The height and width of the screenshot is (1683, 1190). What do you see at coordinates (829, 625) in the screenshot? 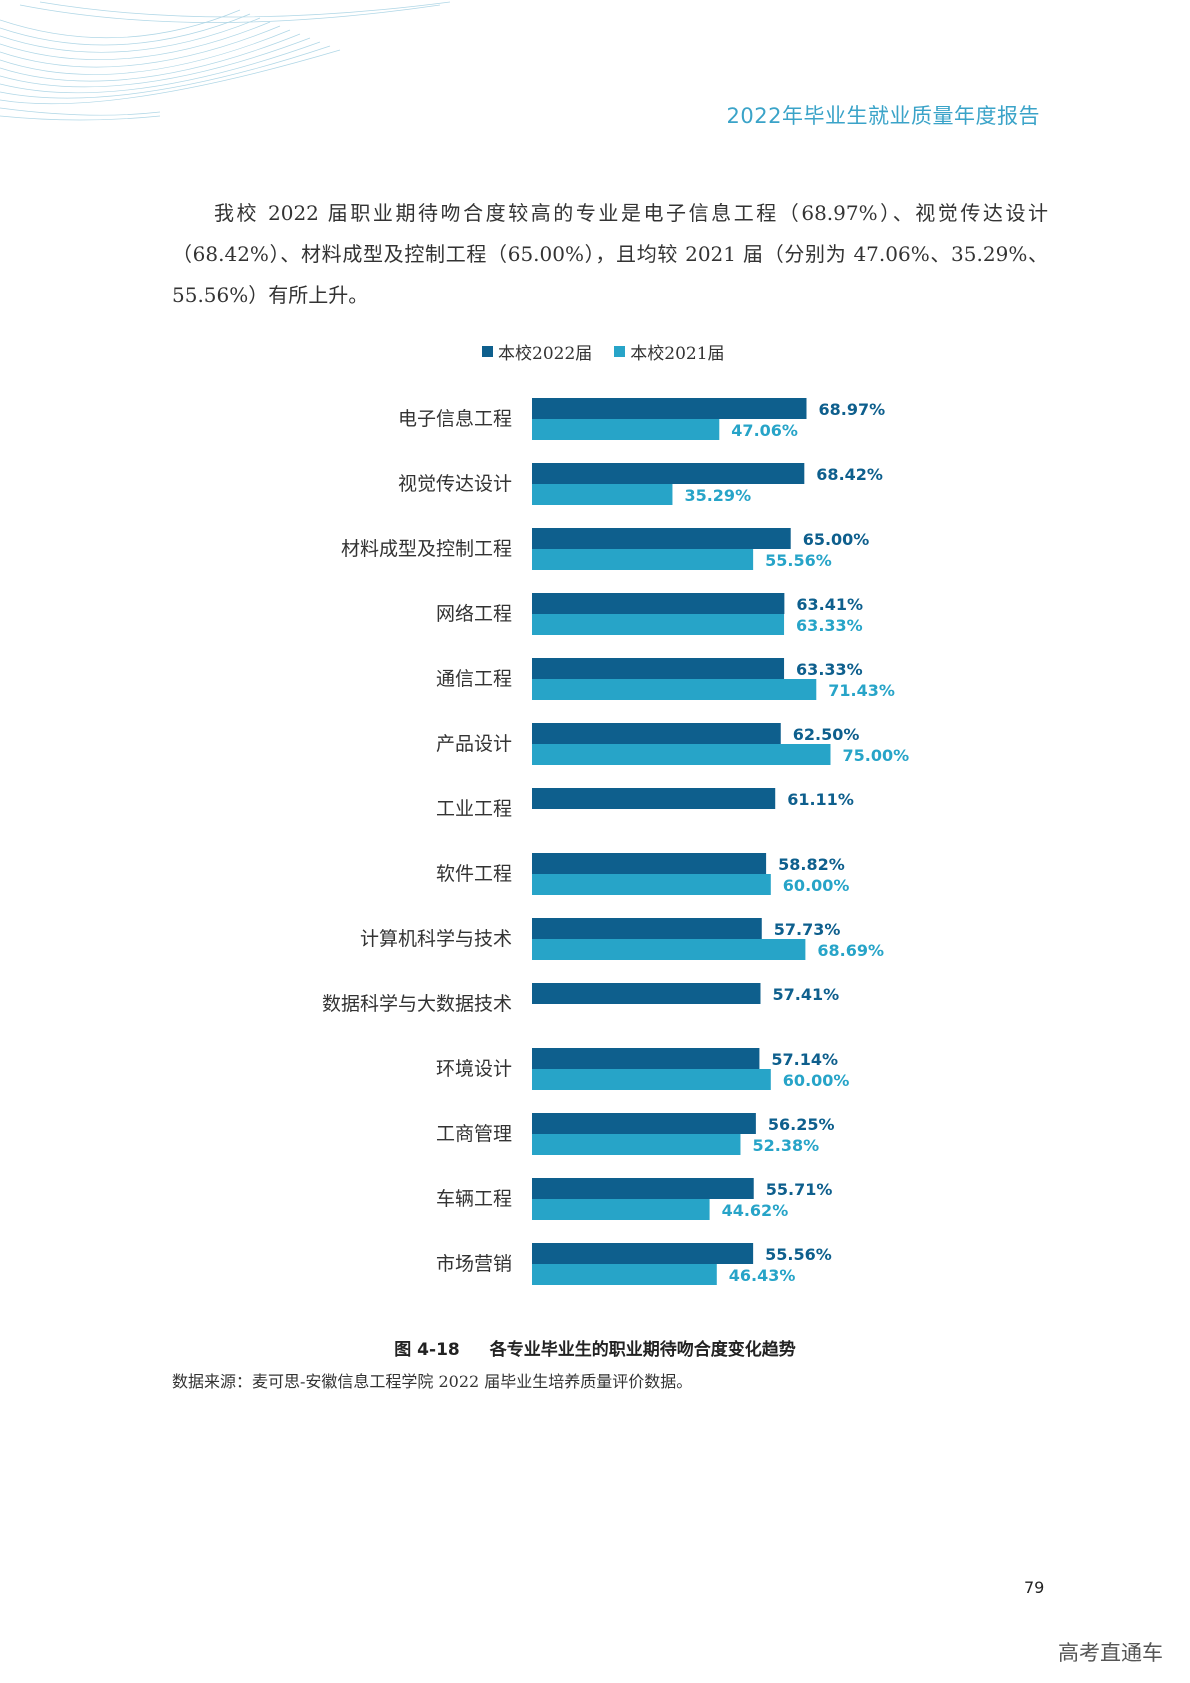
I see `value-label-2021: 63.33%` at bounding box center [829, 625].